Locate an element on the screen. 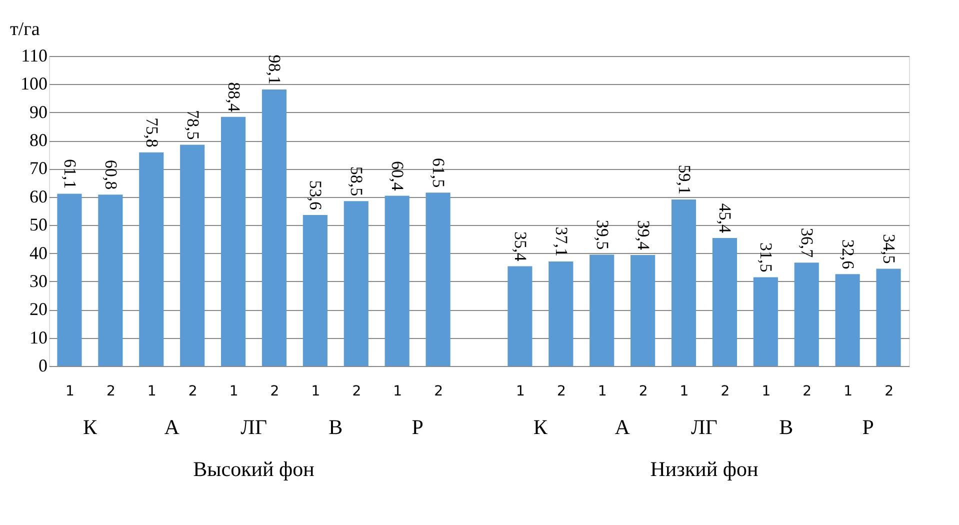  data-label: 53,6 is located at coordinates (316, 195).